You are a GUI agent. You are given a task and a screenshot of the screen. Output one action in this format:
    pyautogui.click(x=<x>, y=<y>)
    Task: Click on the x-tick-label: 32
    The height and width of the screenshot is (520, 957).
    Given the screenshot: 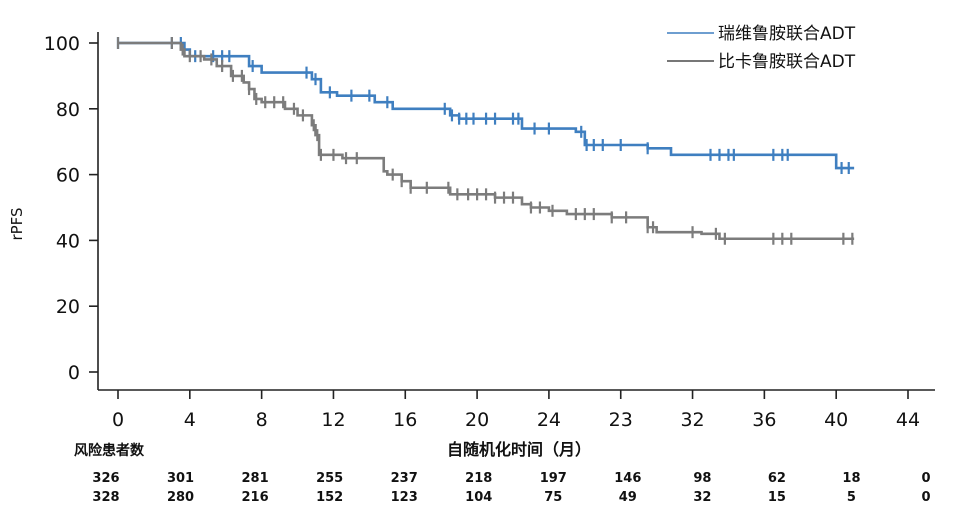 What is the action you would take?
    pyautogui.click(x=692, y=420)
    